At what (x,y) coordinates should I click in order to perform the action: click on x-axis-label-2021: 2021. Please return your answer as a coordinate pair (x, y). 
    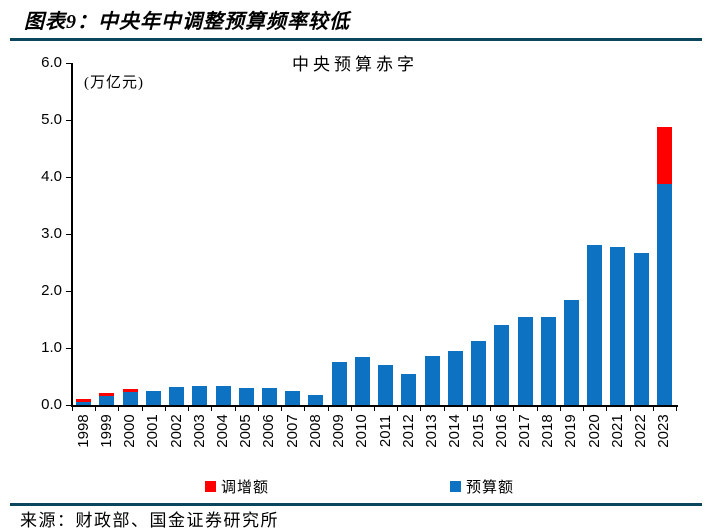
    Looking at the image, I should click on (617, 431).